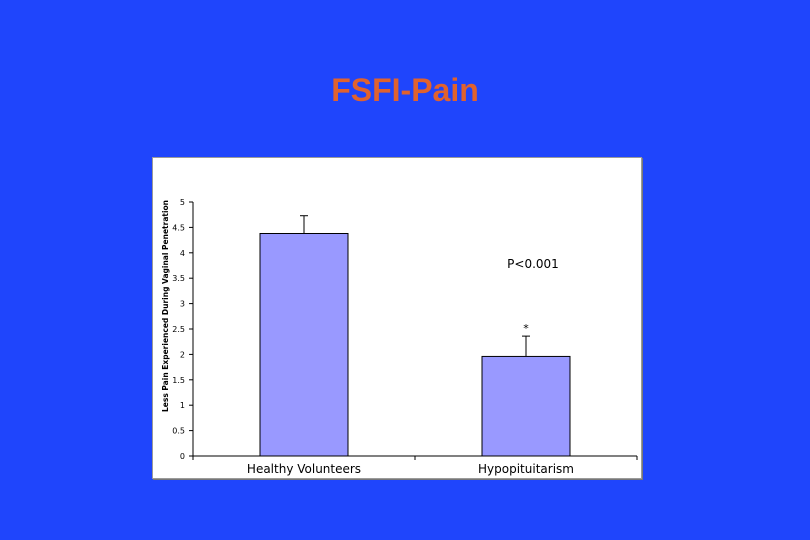 This screenshot has height=540, width=810. Describe the element at coordinates (182, 405) in the screenshot. I see `y-tick-label: 1` at that location.